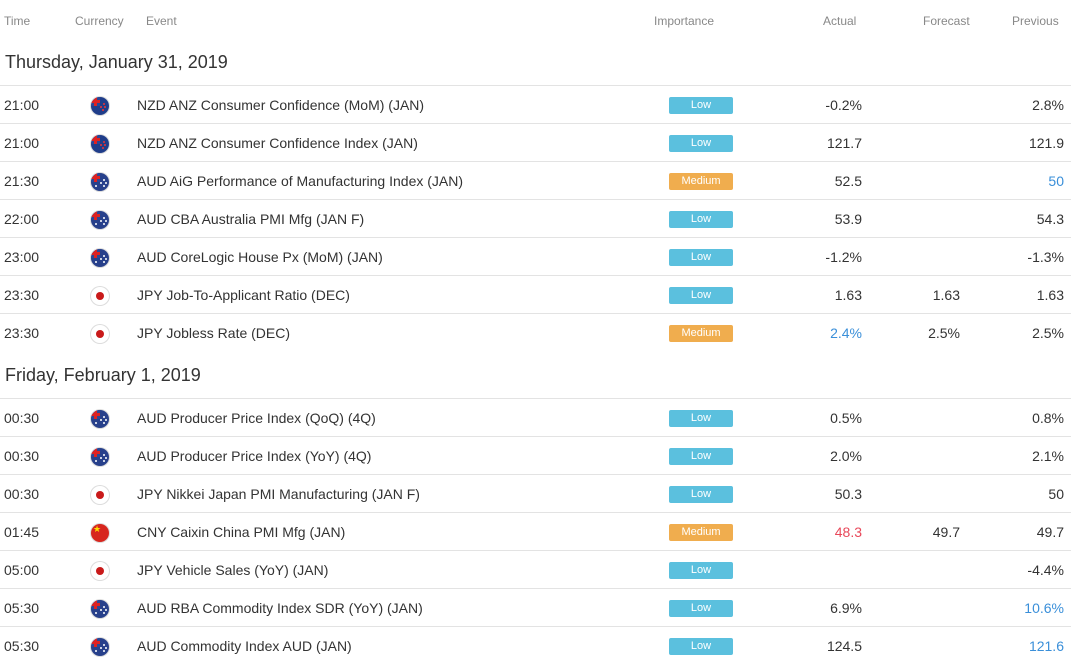 This screenshot has height=665, width=1071. Describe the element at coordinates (684, 21) in the screenshot. I see `column-header-importance: Importance` at that location.